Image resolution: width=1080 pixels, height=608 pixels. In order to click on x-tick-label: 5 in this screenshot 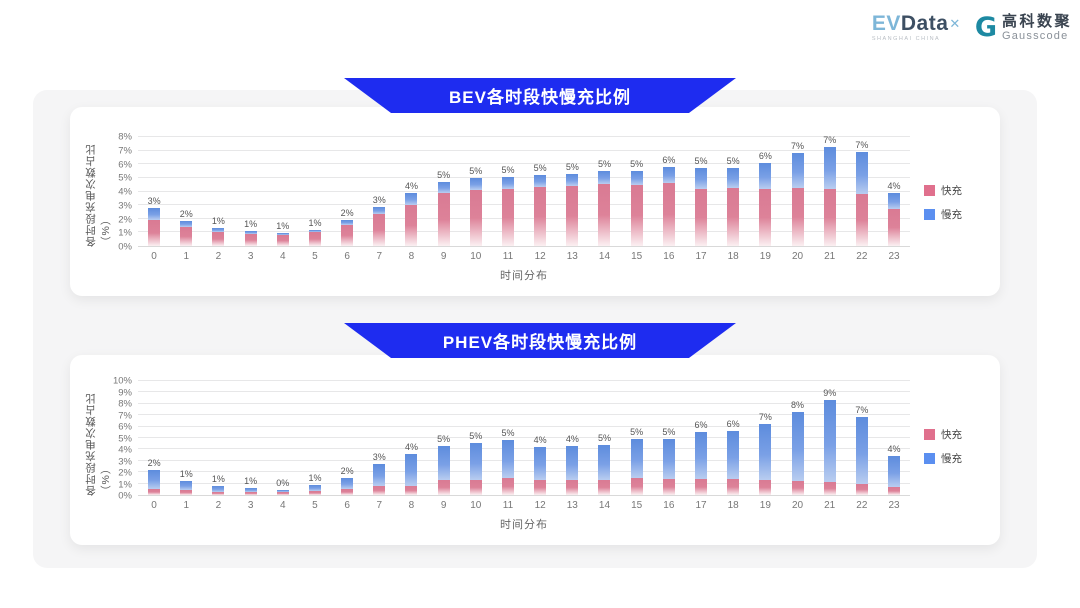, I will do `click(315, 505)`.